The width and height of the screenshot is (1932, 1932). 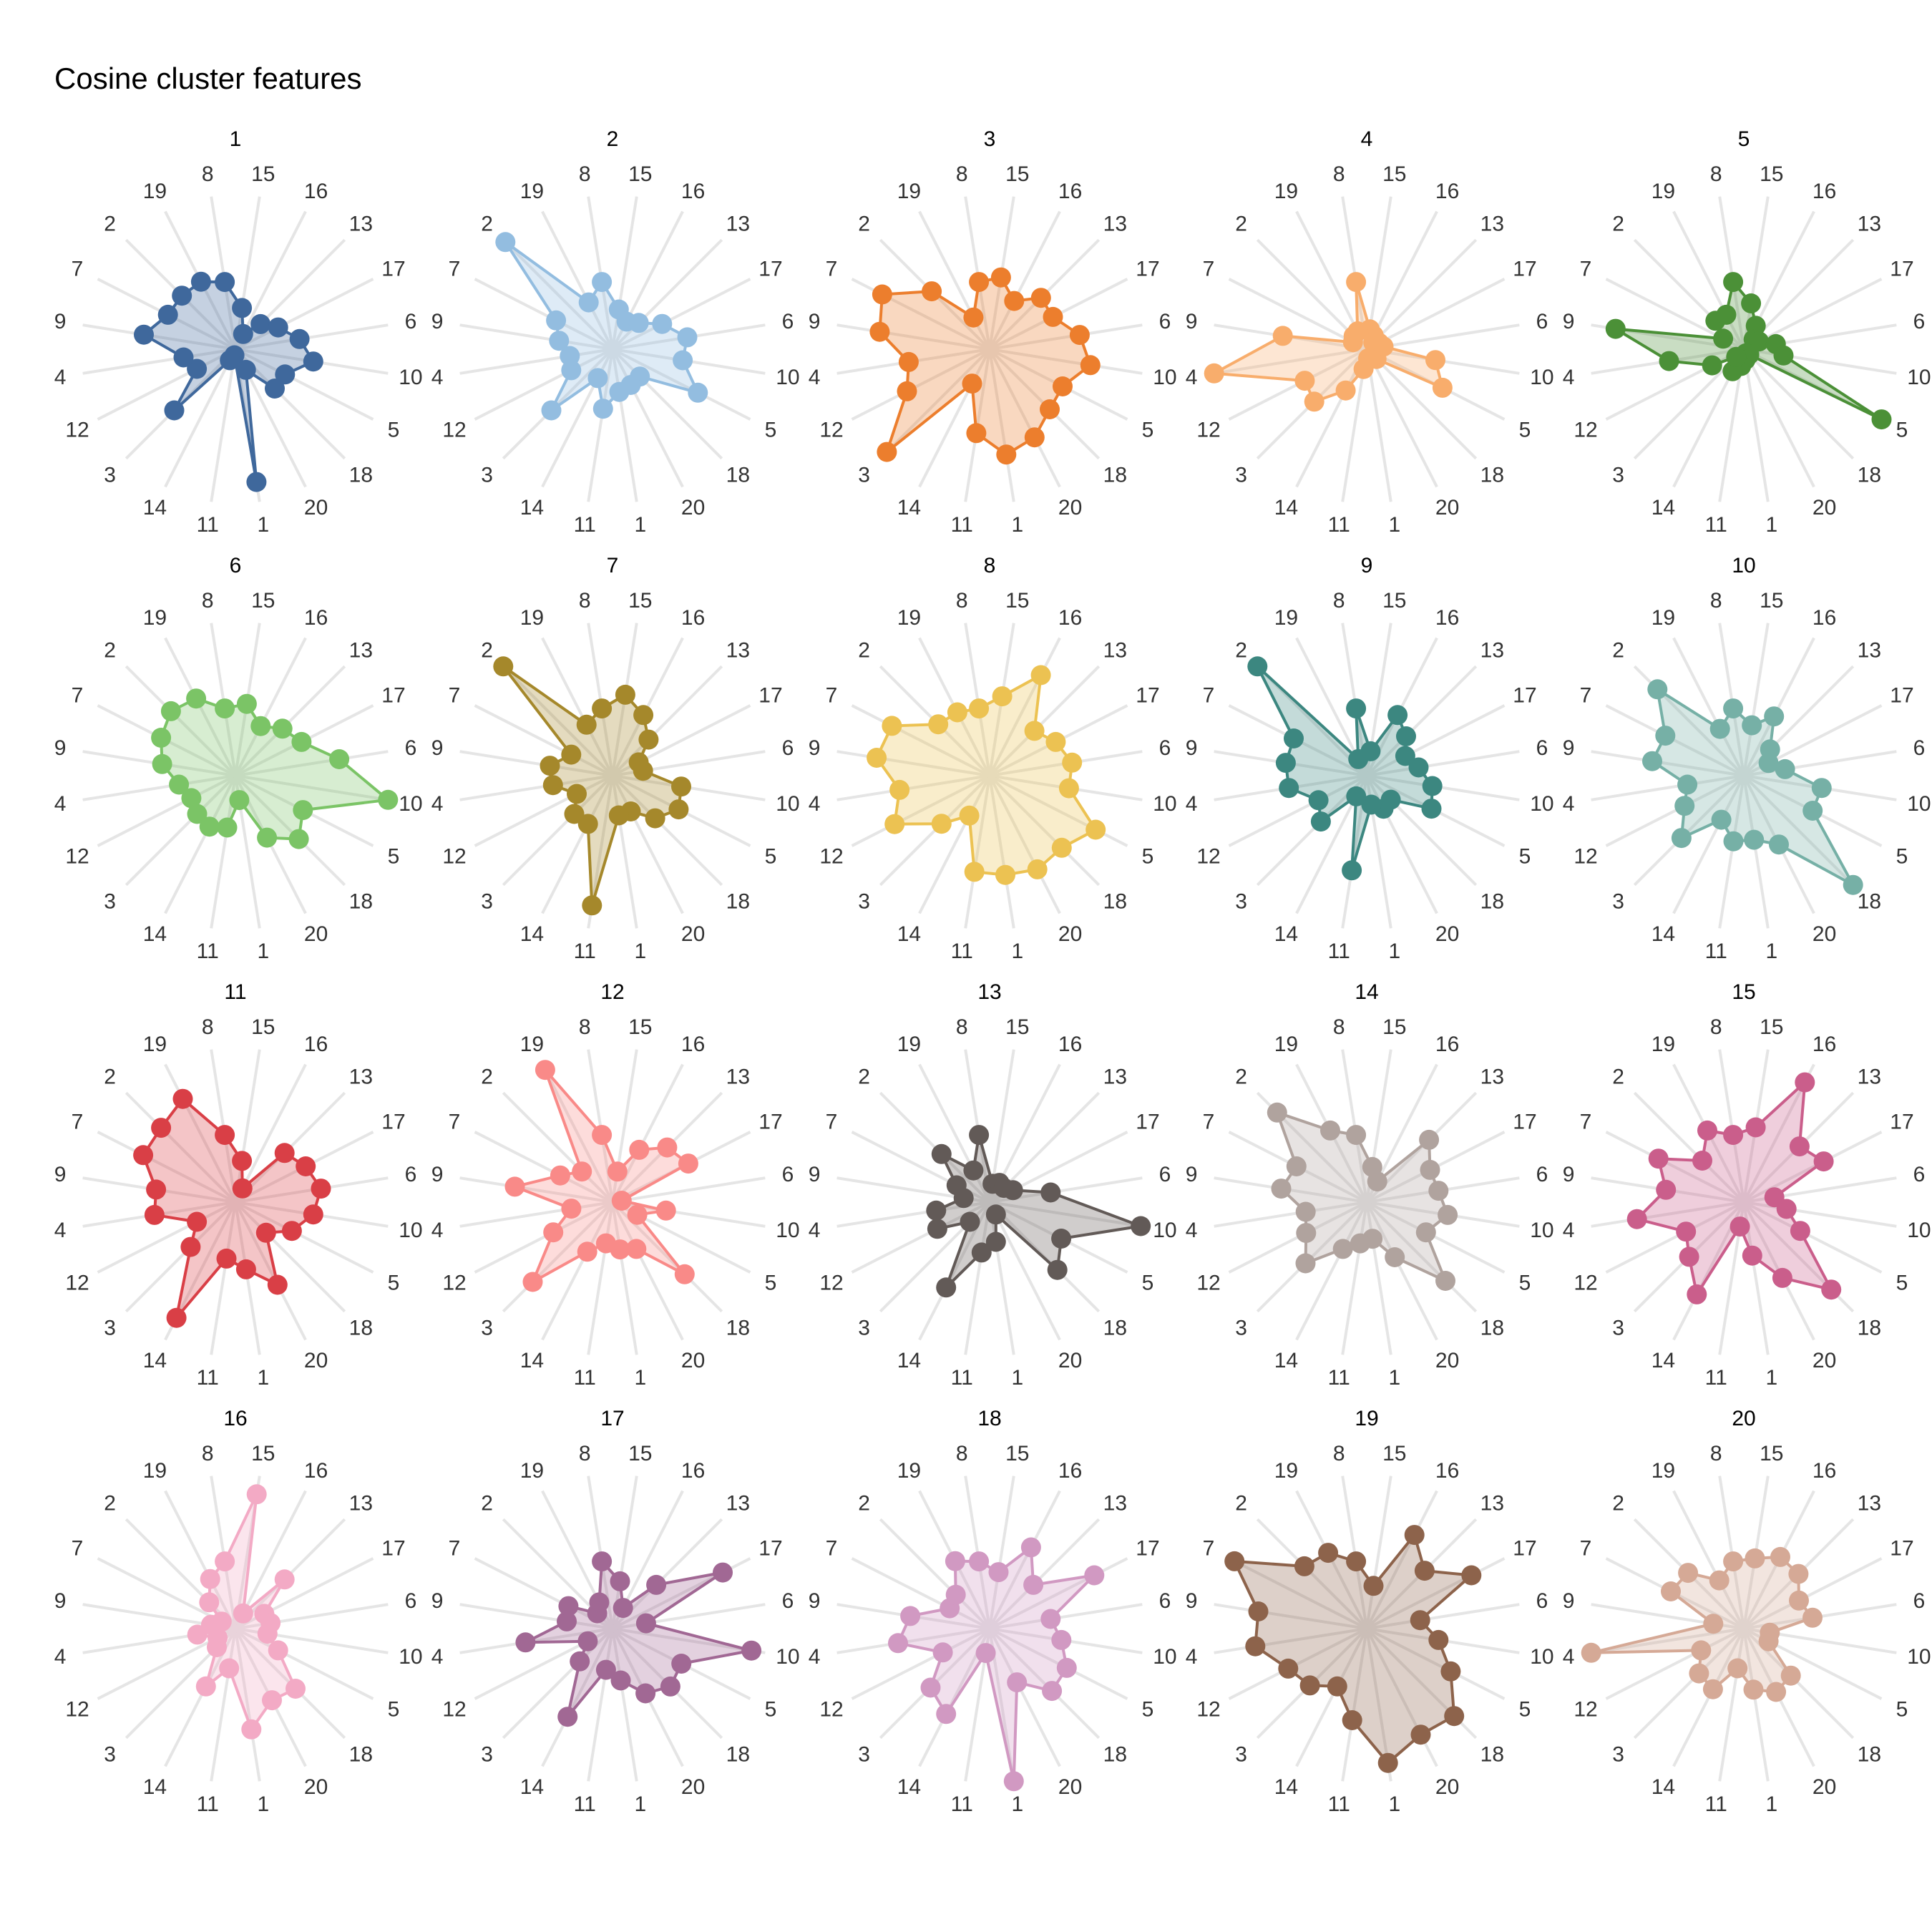 What do you see at coordinates (208, 951) in the screenshot?
I see `axis-label: 11` at bounding box center [208, 951].